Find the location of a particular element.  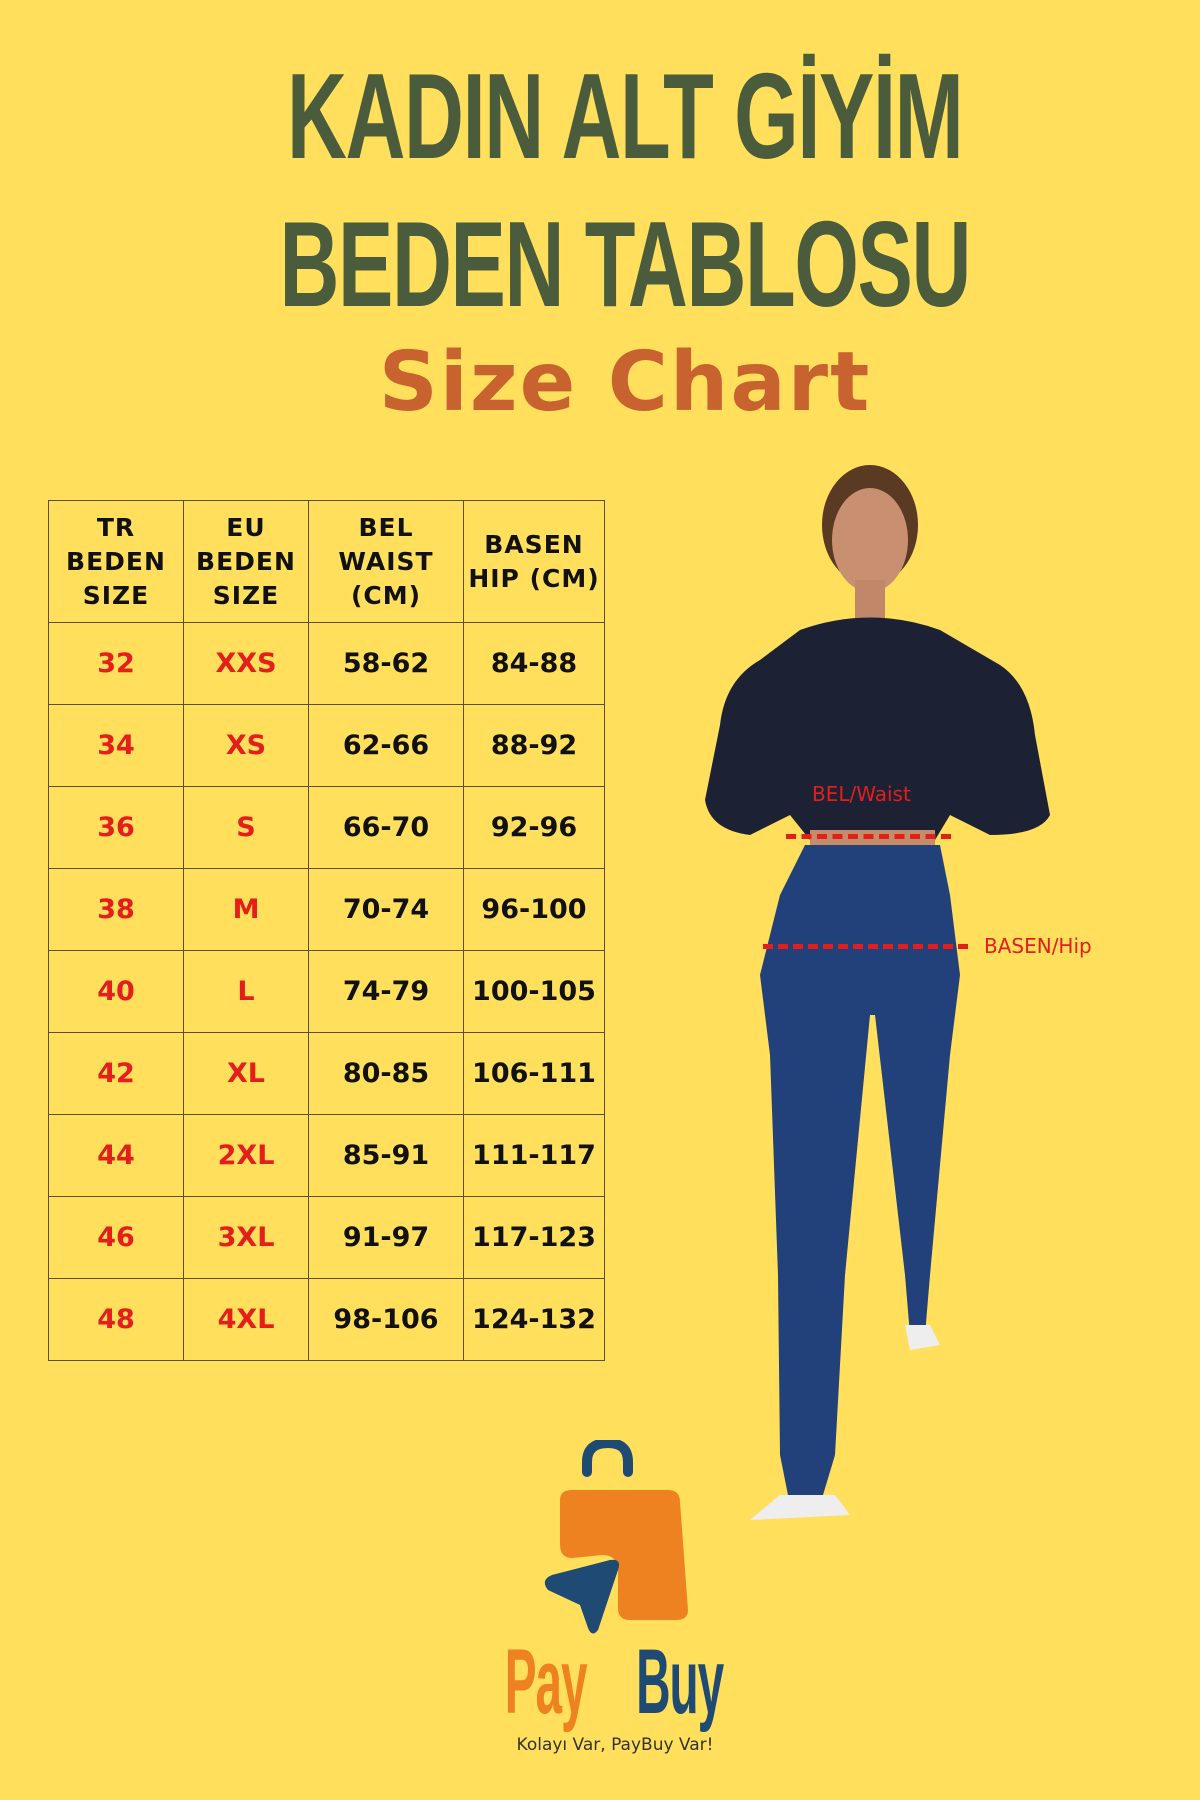

table-row: 32 XXS 58-62 84-88 is located at coordinates (326, 663).